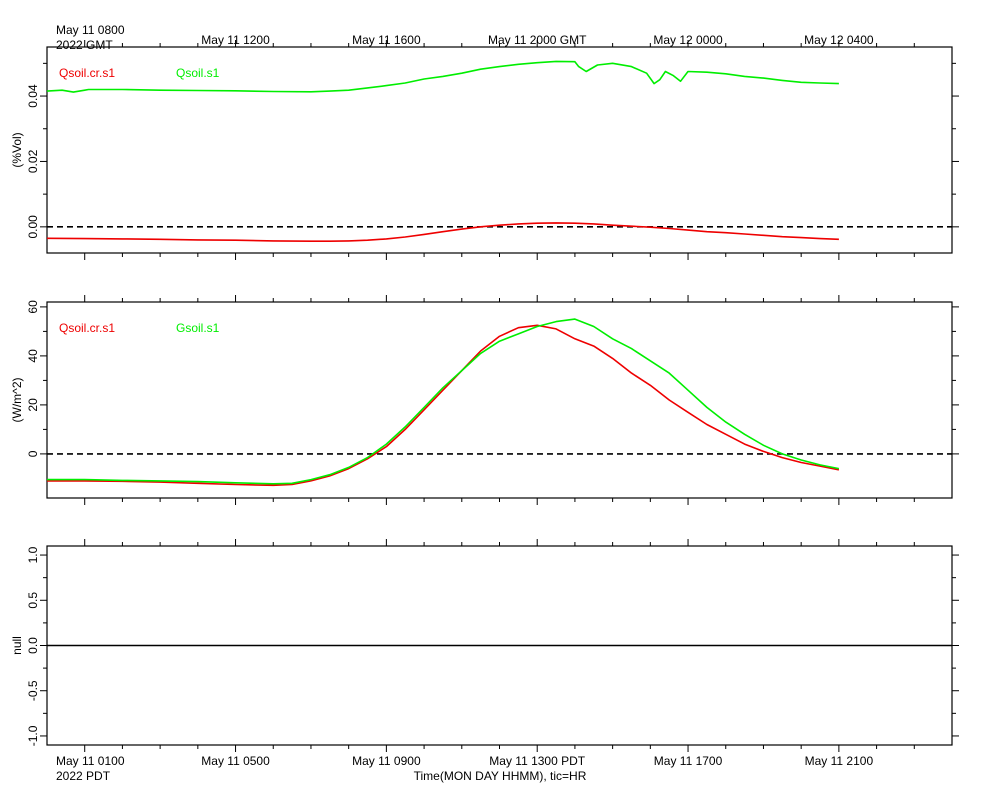  Describe the element at coordinates (33, 645) in the screenshot. I see `y-tick-label: 0.0` at that location.